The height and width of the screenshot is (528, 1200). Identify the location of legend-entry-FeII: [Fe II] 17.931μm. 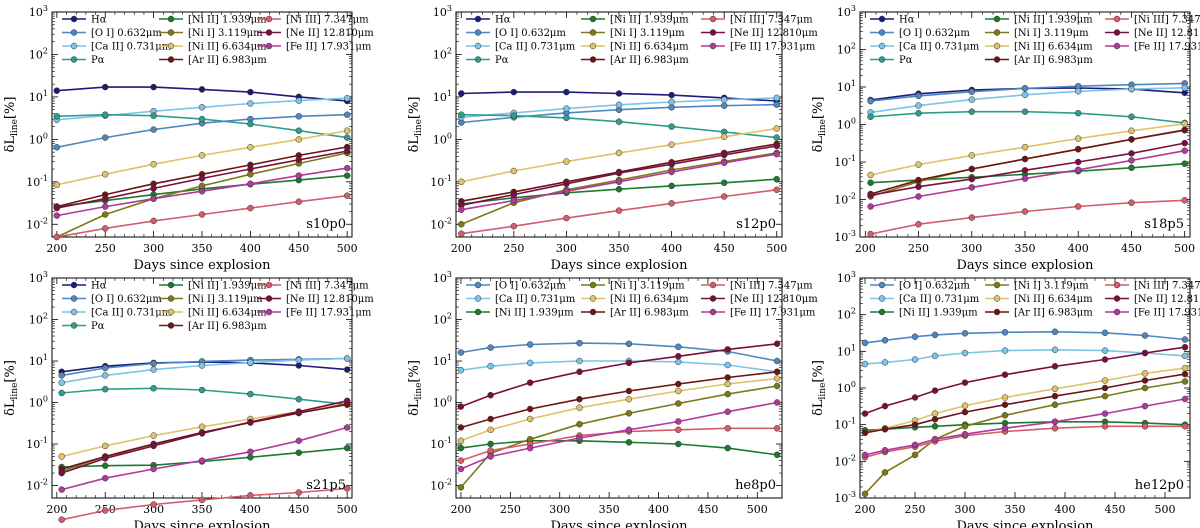
(773, 47).